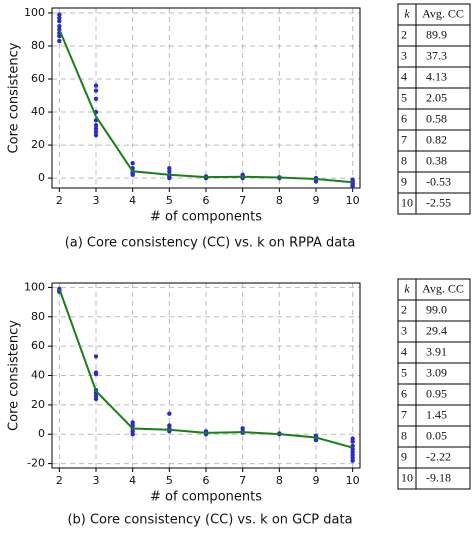  Describe the element at coordinates (404, 97) in the screenshot. I see `table-k: 5` at that location.